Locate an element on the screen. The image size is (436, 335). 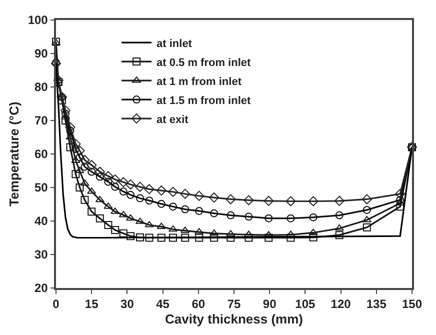
y-tick-label: 60 is located at coordinates (41, 154).